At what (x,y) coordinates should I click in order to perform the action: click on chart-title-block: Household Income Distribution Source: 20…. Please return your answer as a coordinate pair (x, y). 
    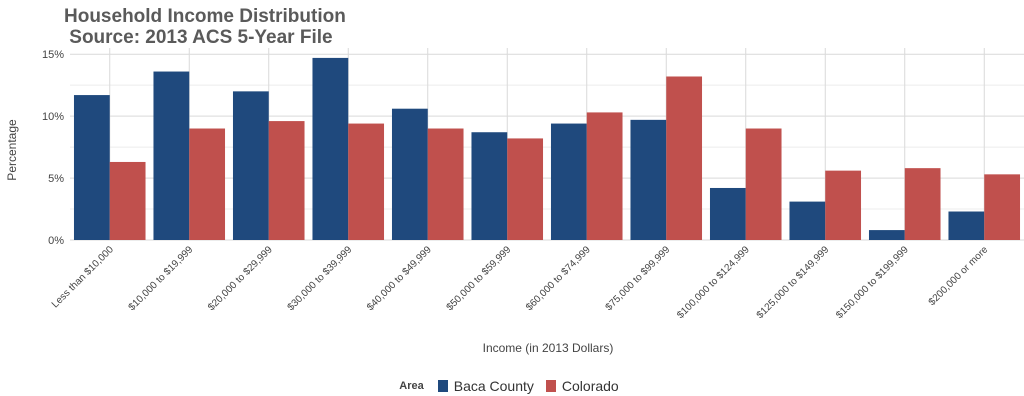
    Looking at the image, I should click on (205, 27).